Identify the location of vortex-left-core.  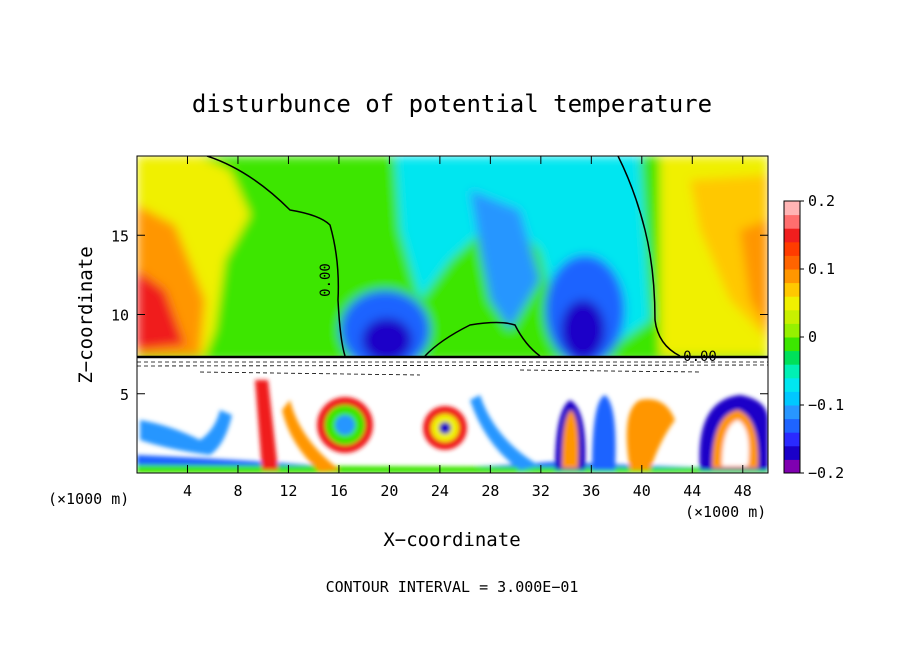
(345, 425).